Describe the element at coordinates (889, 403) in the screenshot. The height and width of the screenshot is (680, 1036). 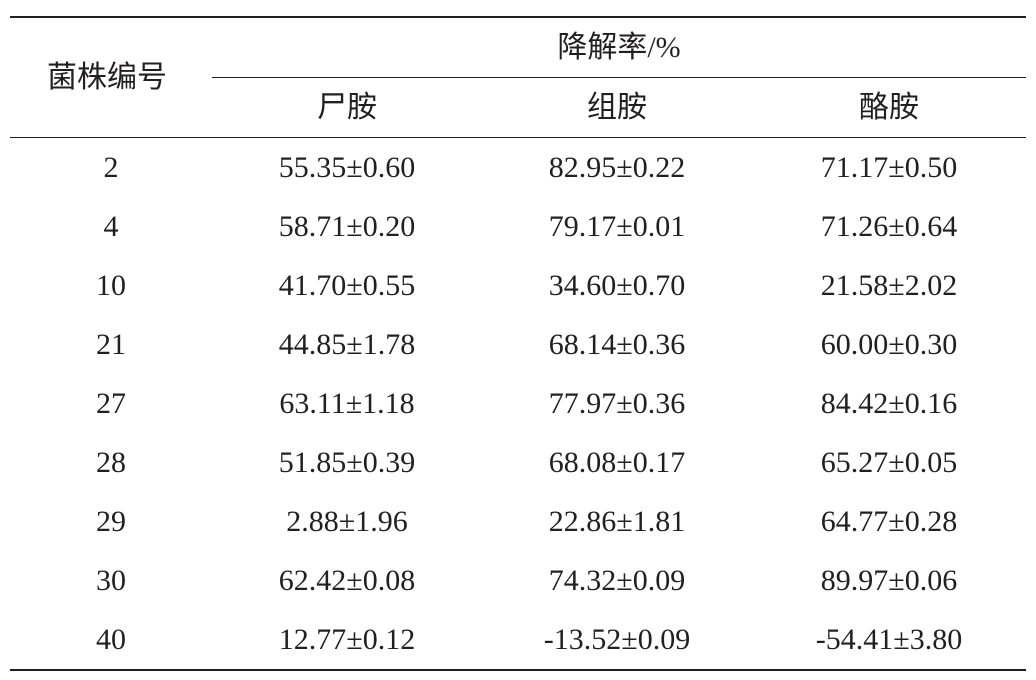
I see `tyramine-cell: 84.42±0.16` at that location.